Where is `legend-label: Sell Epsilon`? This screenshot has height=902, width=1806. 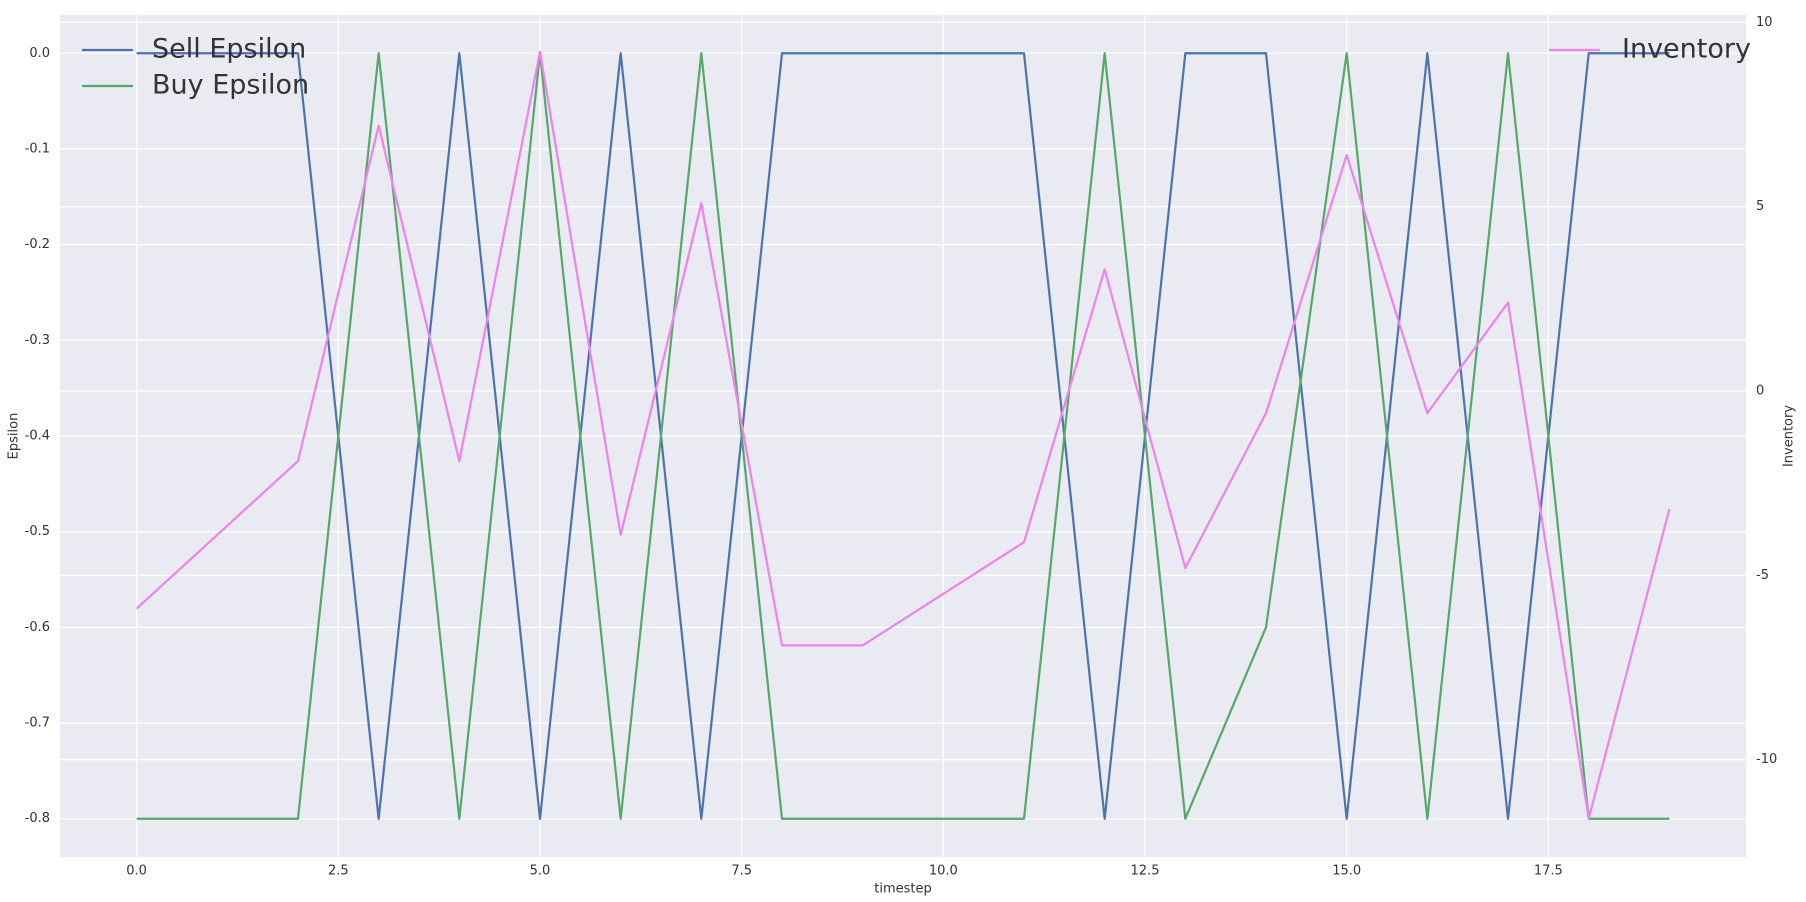 legend-label: Sell Epsilon is located at coordinates (229, 49).